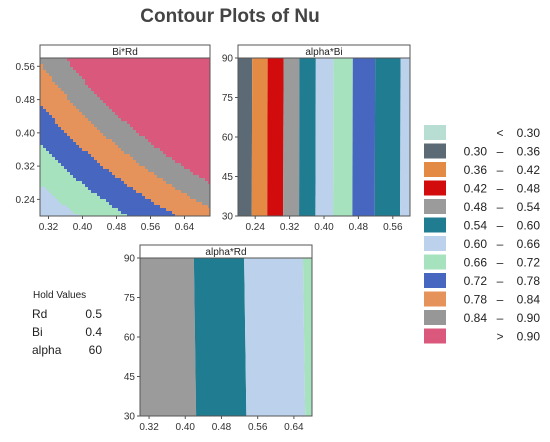 This screenshot has width=550, height=442. I want to click on x-tick-label: 0.32, so click(149, 427).